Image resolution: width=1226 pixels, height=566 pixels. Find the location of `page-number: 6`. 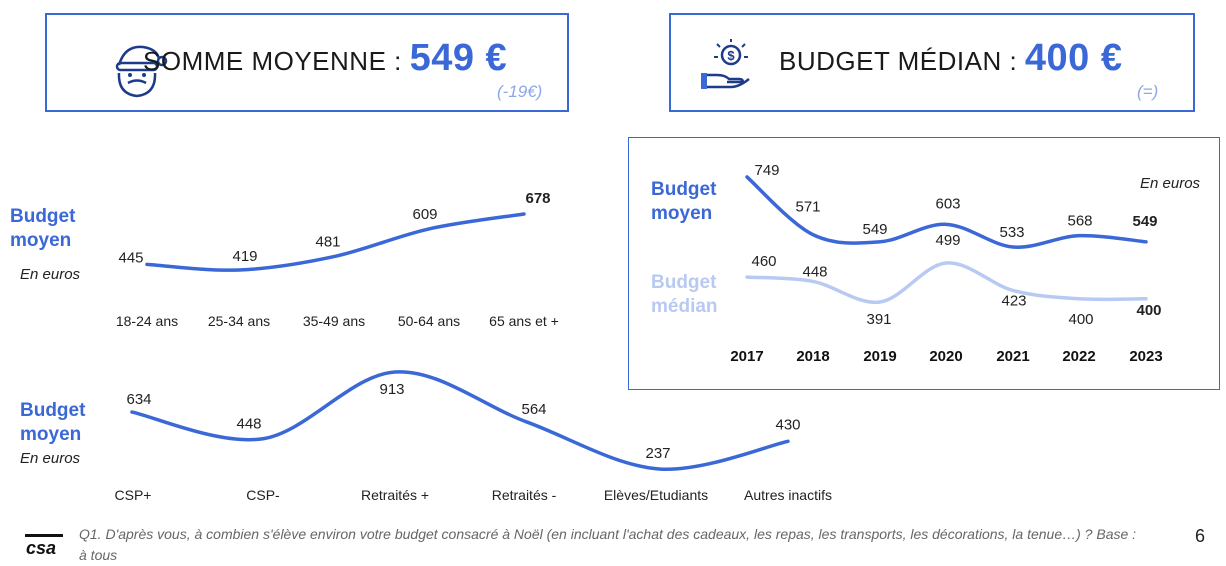

page-number: 6 is located at coordinates (1200, 536).